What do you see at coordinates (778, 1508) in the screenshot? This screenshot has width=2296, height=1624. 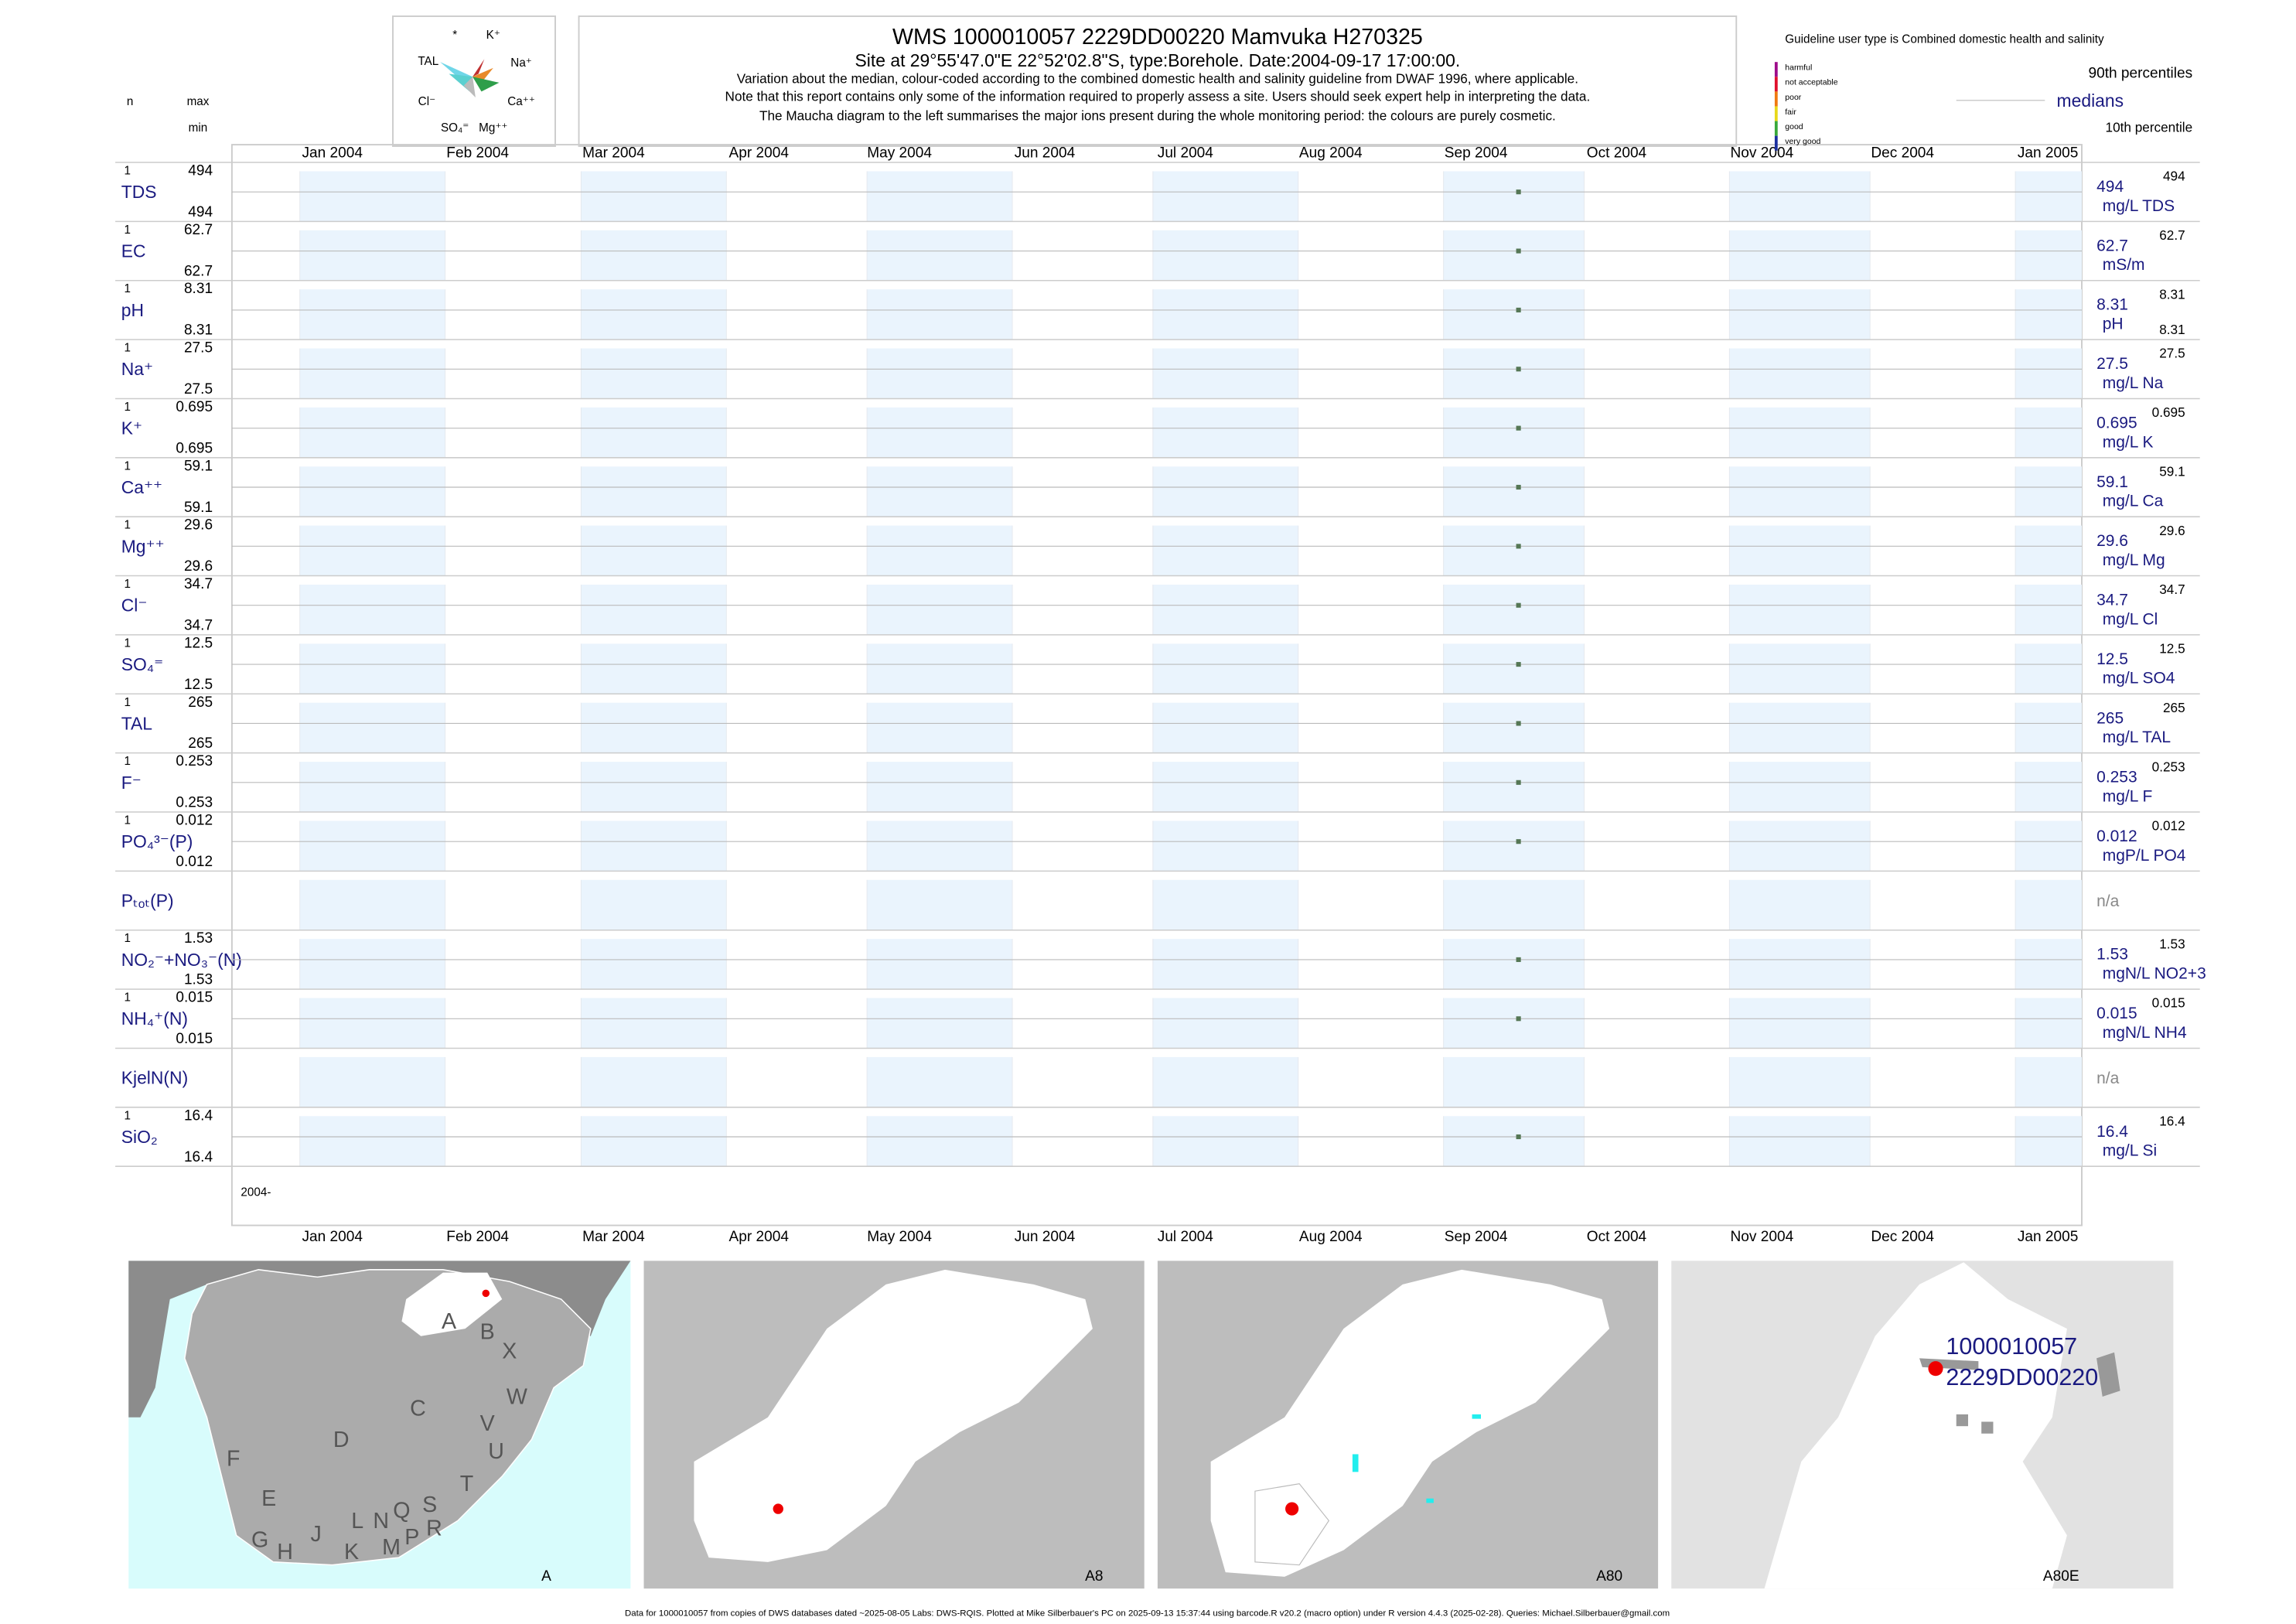 I see `site-dot` at bounding box center [778, 1508].